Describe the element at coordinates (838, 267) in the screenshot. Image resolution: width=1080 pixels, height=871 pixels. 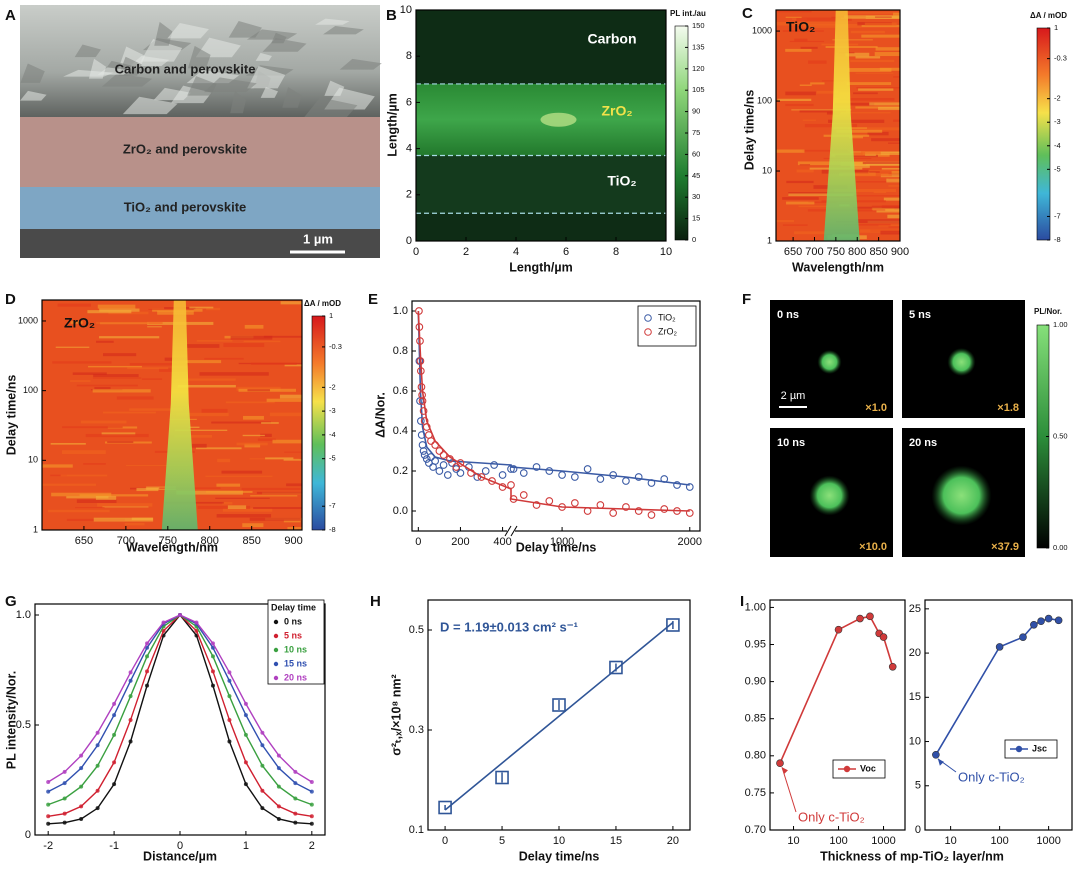
I see `x-axis-label: Wavelength/nm` at that location.